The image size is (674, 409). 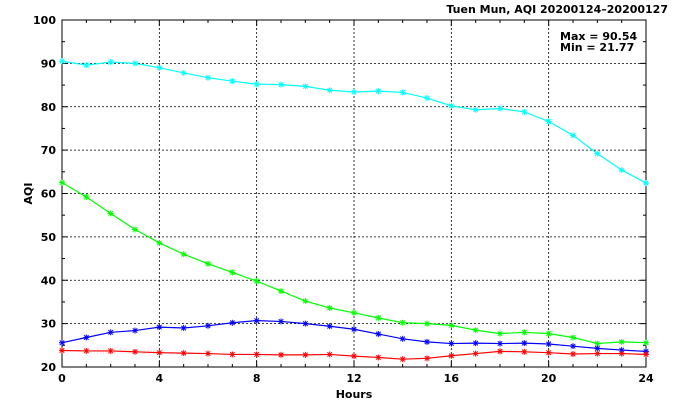 What do you see at coordinates (597, 47) in the screenshot?
I see `min-label: Min = 21.77` at bounding box center [597, 47].